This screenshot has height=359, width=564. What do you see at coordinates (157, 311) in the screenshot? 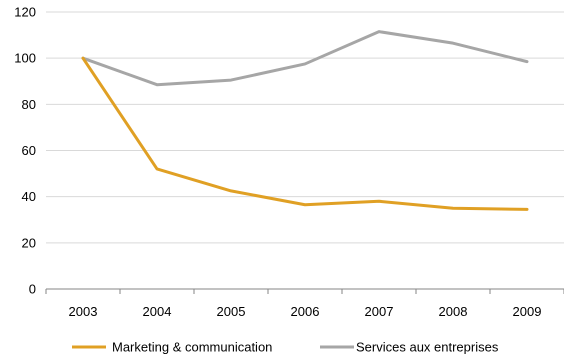
I see `x-tick-label: 2004` at bounding box center [157, 311].